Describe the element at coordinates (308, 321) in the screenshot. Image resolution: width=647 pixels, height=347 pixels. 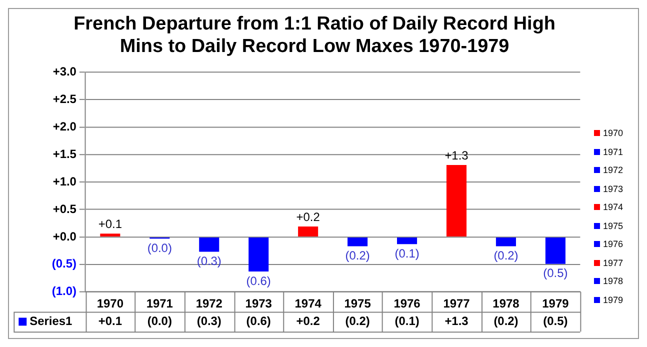
I see `data-label: +0.2` at that location.